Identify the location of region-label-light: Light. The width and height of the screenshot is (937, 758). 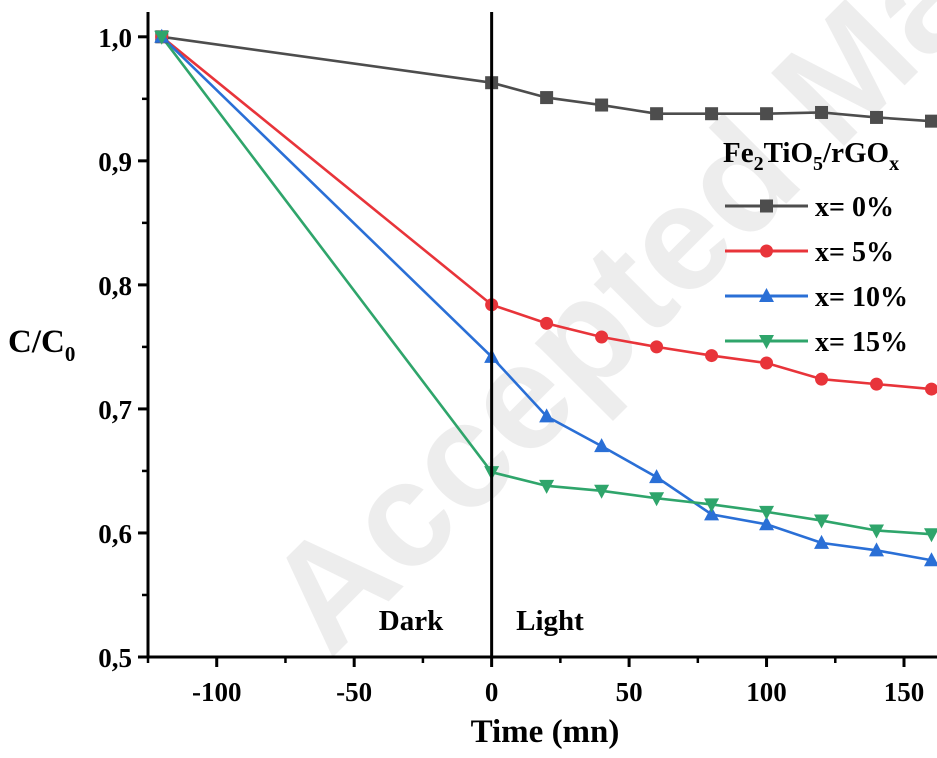
(550, 621).